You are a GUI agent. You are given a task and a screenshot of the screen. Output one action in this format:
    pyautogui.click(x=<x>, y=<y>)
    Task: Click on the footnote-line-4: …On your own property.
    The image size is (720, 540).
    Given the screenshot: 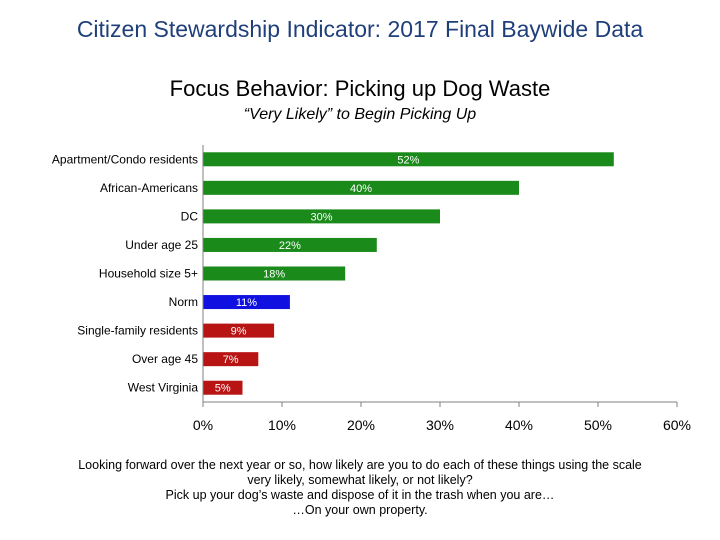 What is the action you would take?
    pyautogui.click(x=360, y=510)
    